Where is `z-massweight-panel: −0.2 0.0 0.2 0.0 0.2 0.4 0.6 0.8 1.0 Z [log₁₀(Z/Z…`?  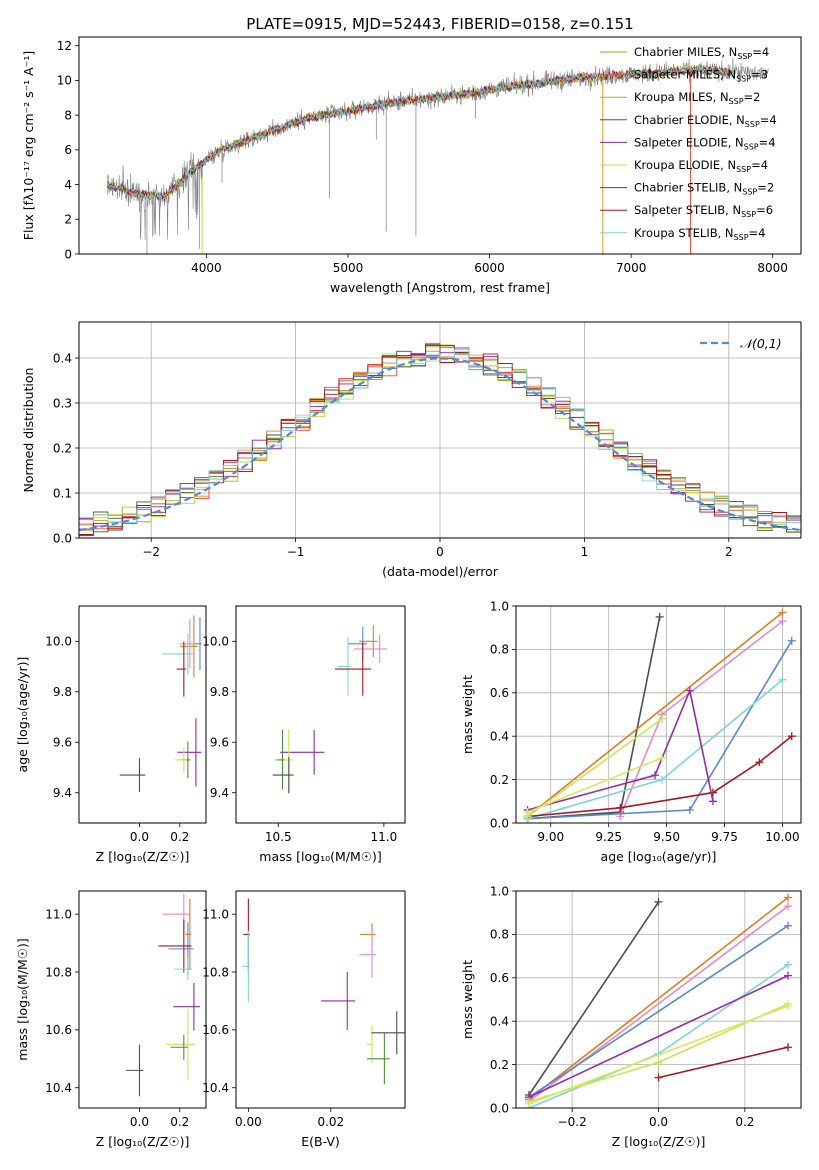
z-massweight-panel: −0.2 0.0 0.2 0.0 0.2 0.4 0.6 0.8 1.0 Z [log₁₀(Z/Z… is located at coordinates (631, 1016).